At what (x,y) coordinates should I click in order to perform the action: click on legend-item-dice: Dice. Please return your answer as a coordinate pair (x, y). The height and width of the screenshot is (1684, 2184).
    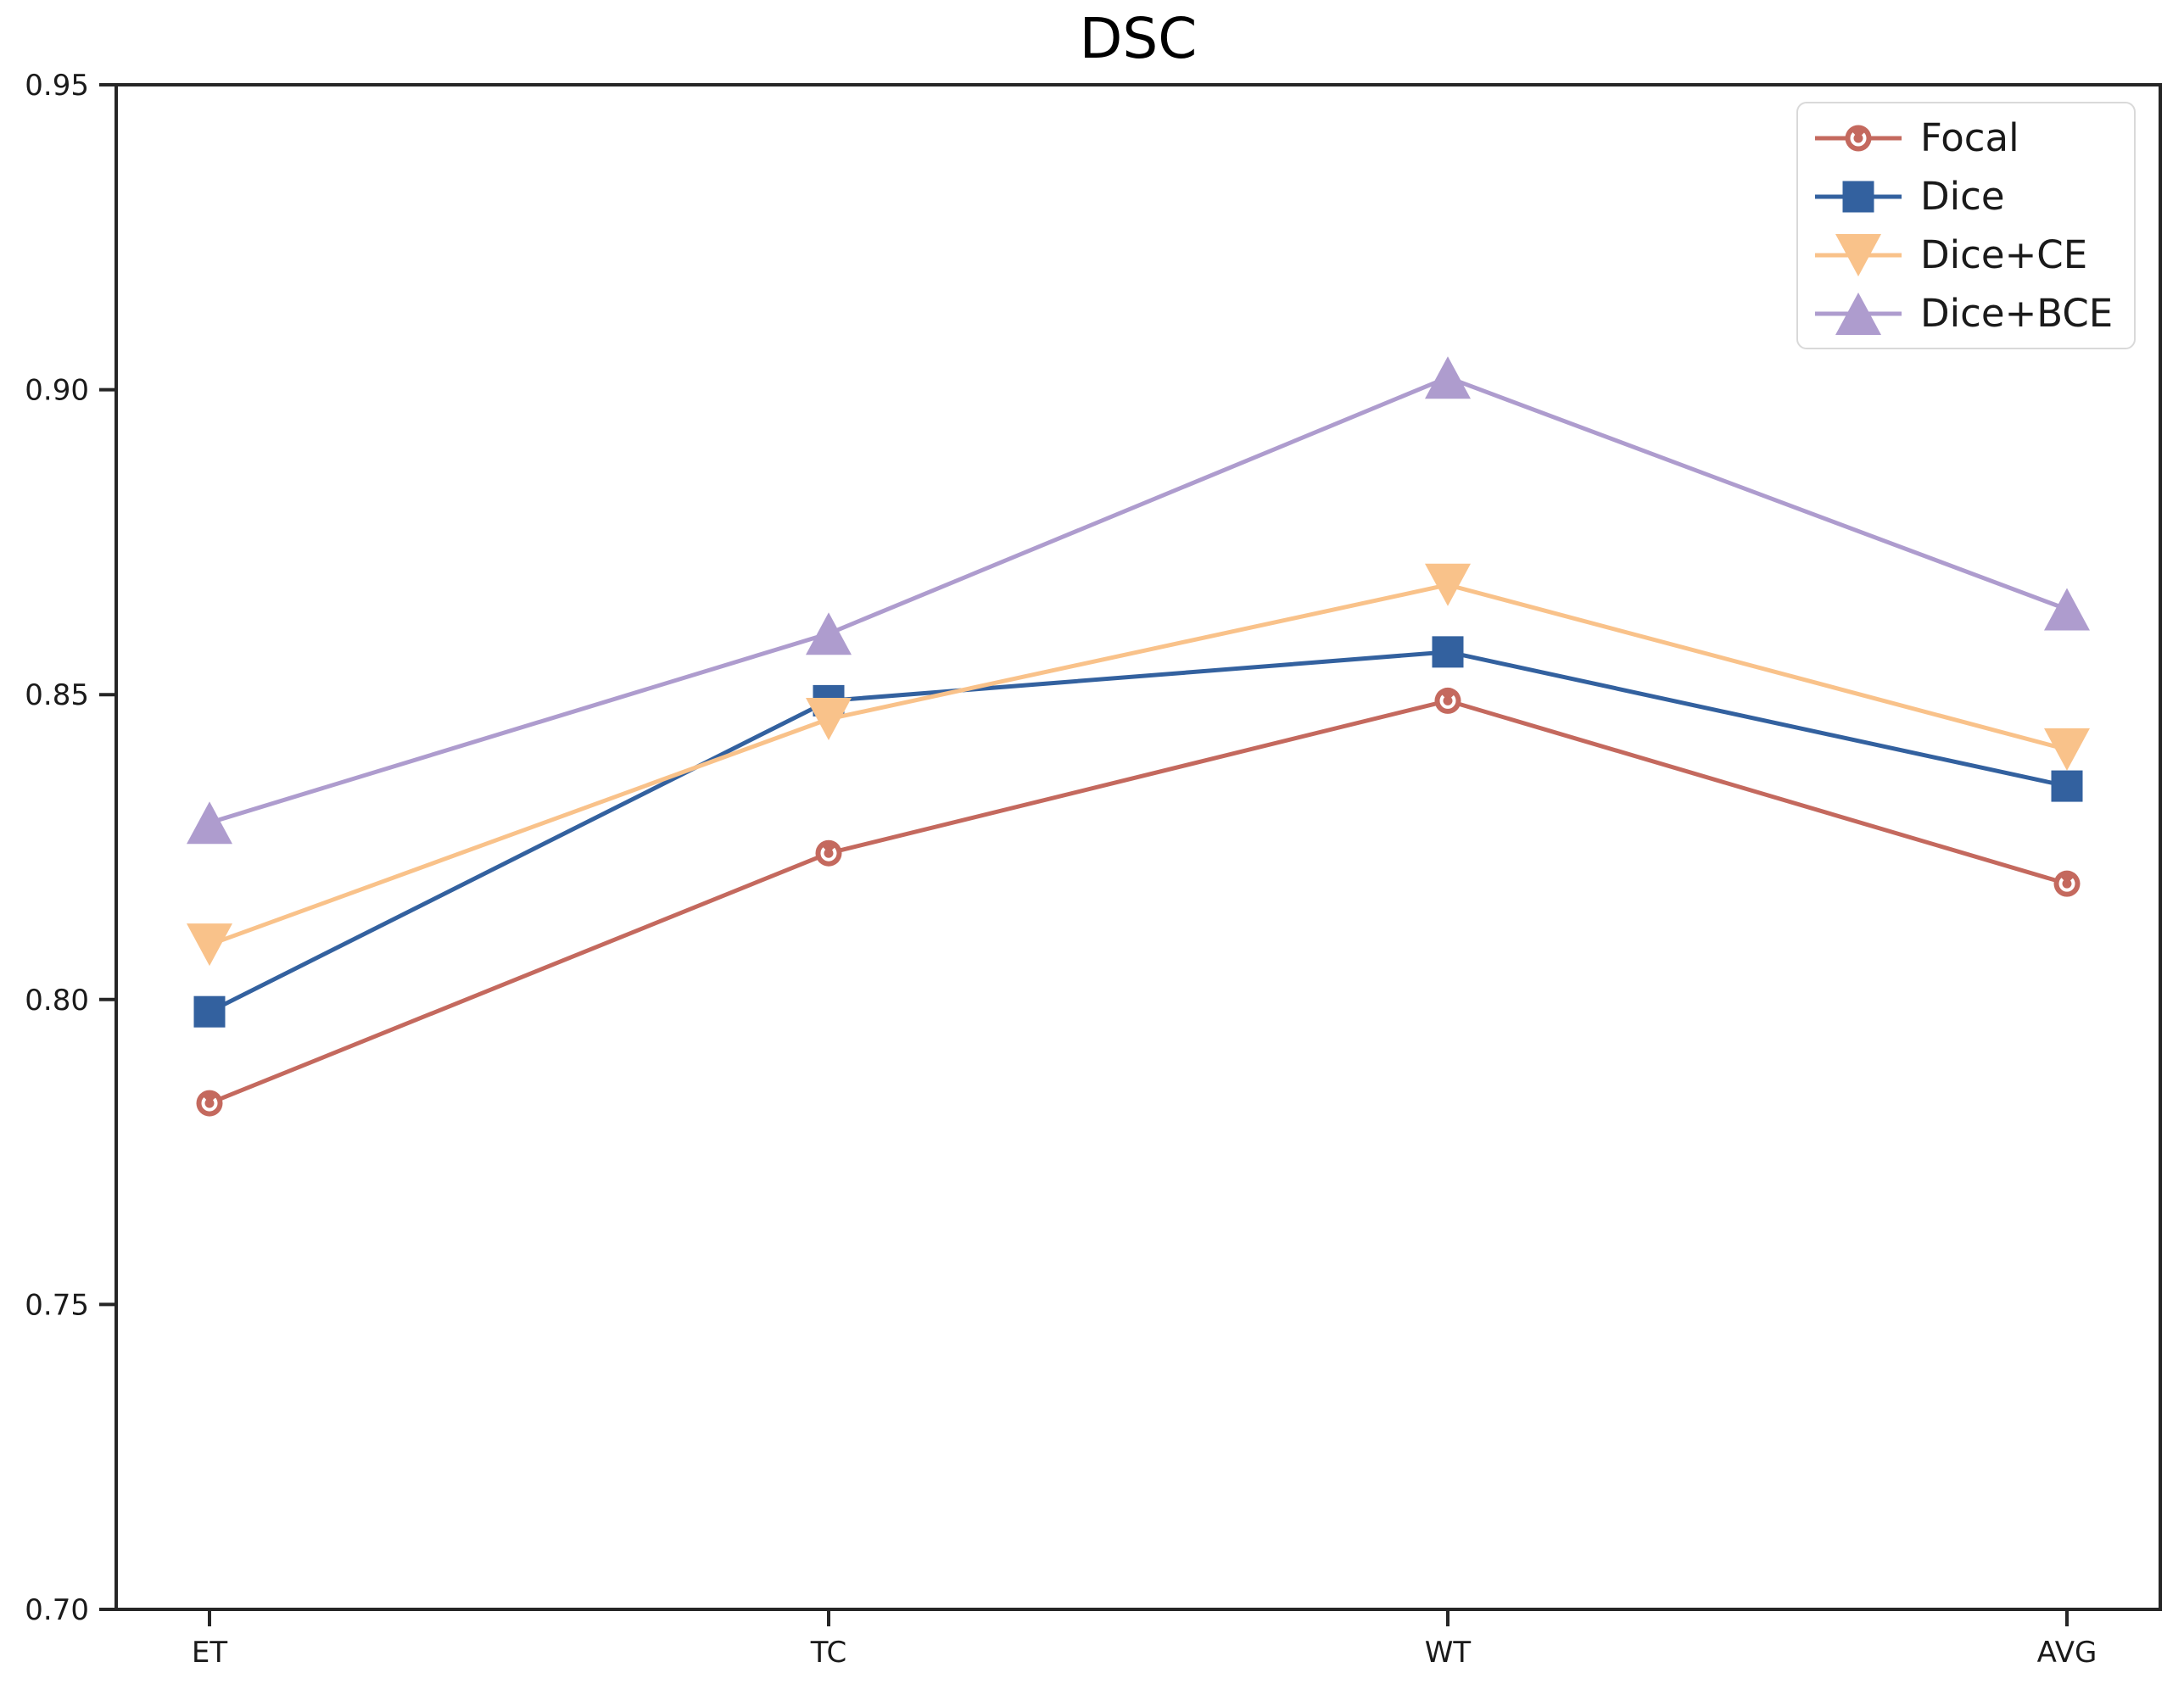
    Looking at the image, I should click on (1973, 197).